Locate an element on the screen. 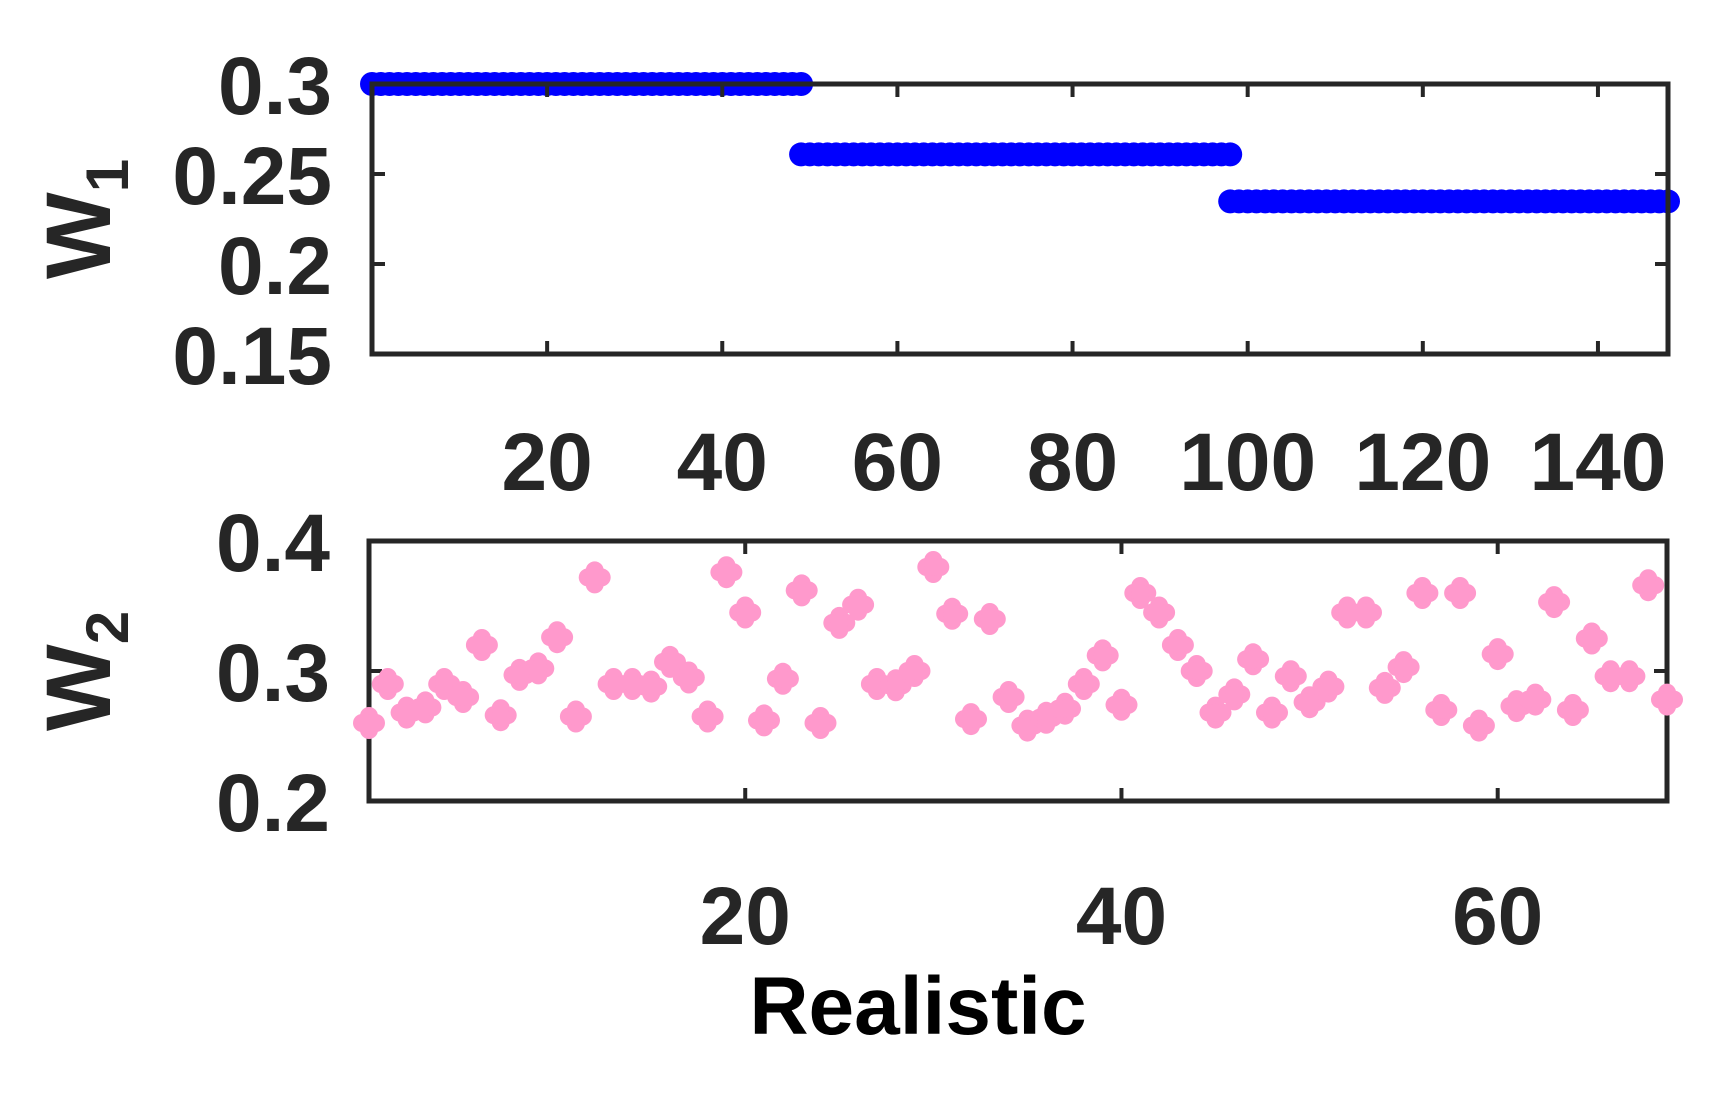 The height and width of the screenshot is (1100, 1725). w2-x-tick-label-2: 60 is located at coordinates (1497, 916).